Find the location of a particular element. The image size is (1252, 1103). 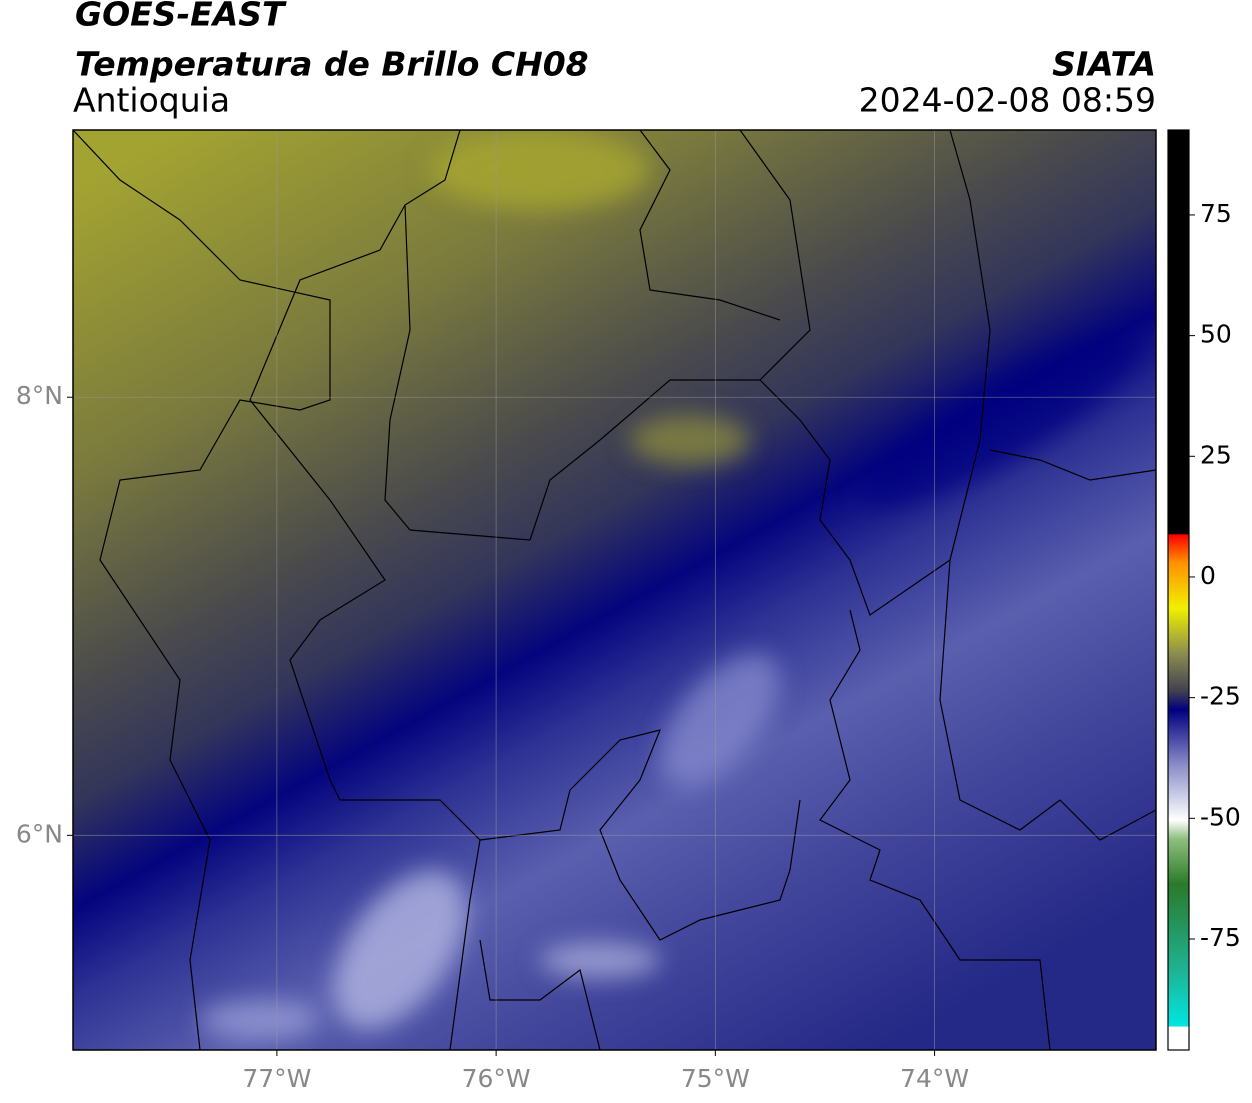

product-title: Temperatura de Brillo CH08 is located at coordinates (332, 64).